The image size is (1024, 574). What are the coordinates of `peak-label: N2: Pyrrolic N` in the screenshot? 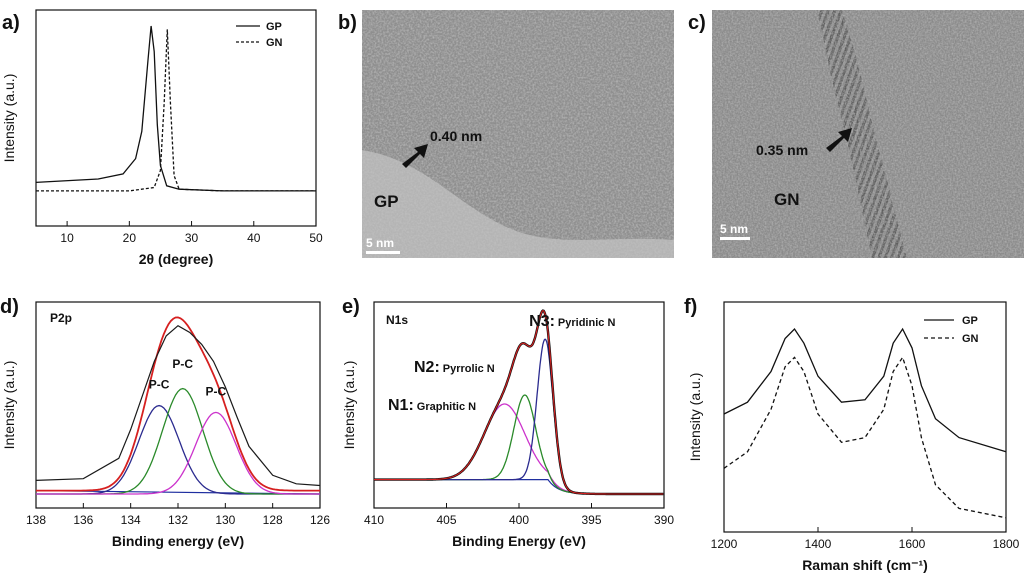 It's located at (454, 367).